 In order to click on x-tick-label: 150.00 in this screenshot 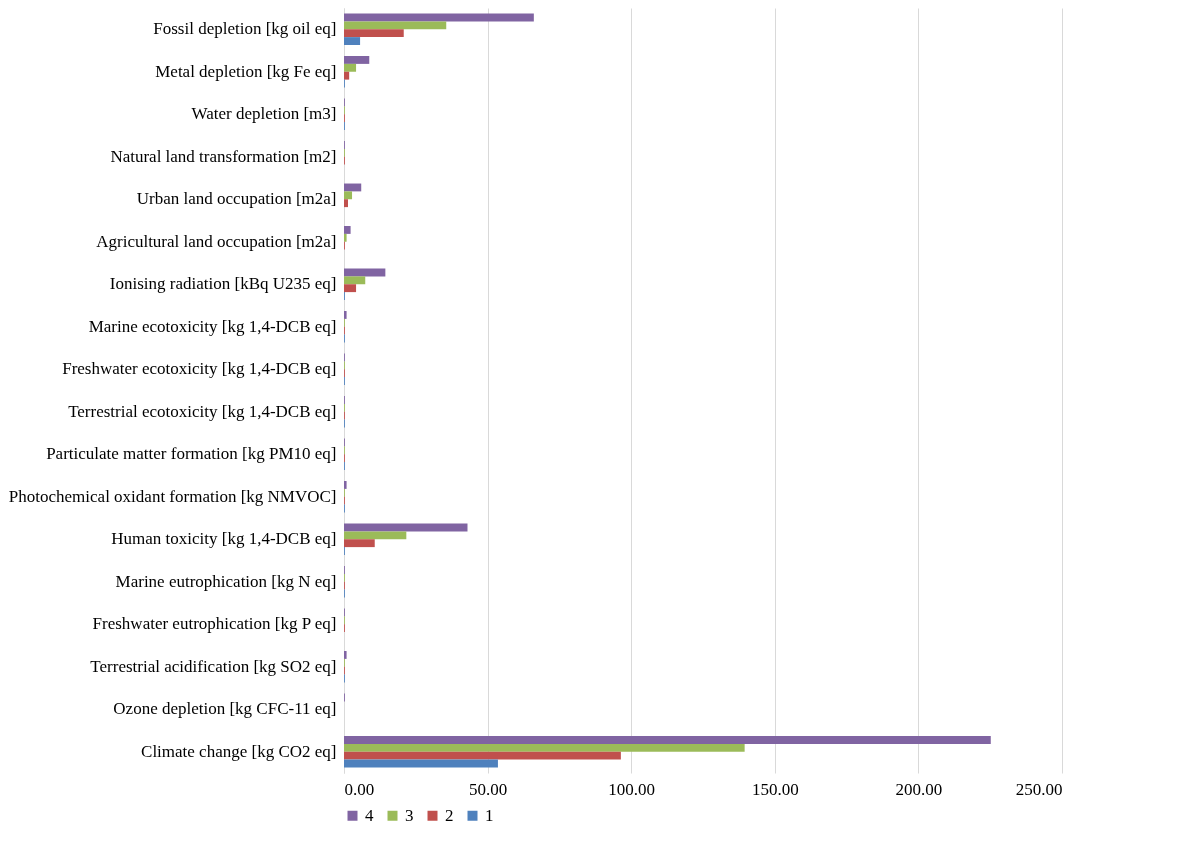, I will do `click(775, 789)`.